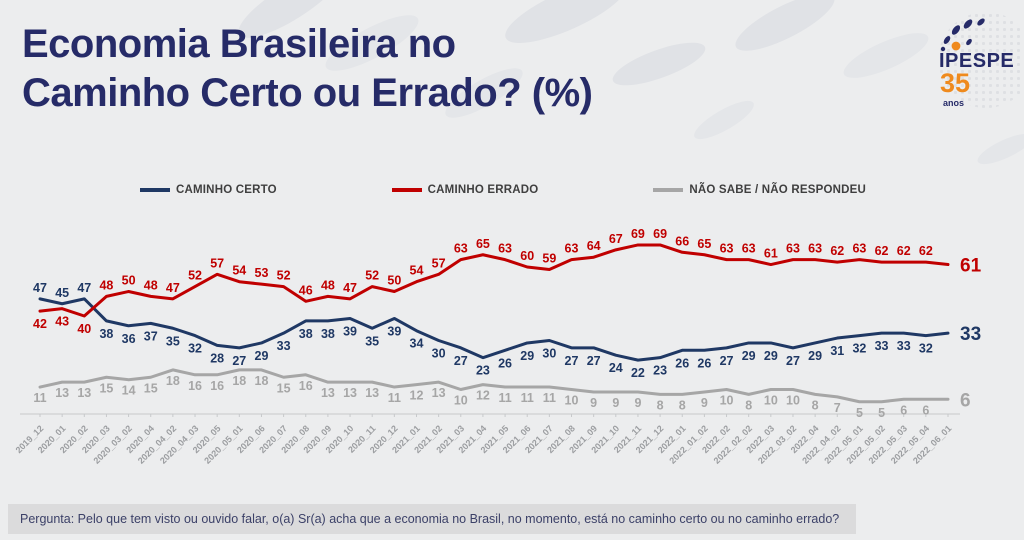 The height and width of the screenshot is (540, 1024). Describe the element at coordinates (262, 273) in the screenshot. I see `data-label: 53` at that location.